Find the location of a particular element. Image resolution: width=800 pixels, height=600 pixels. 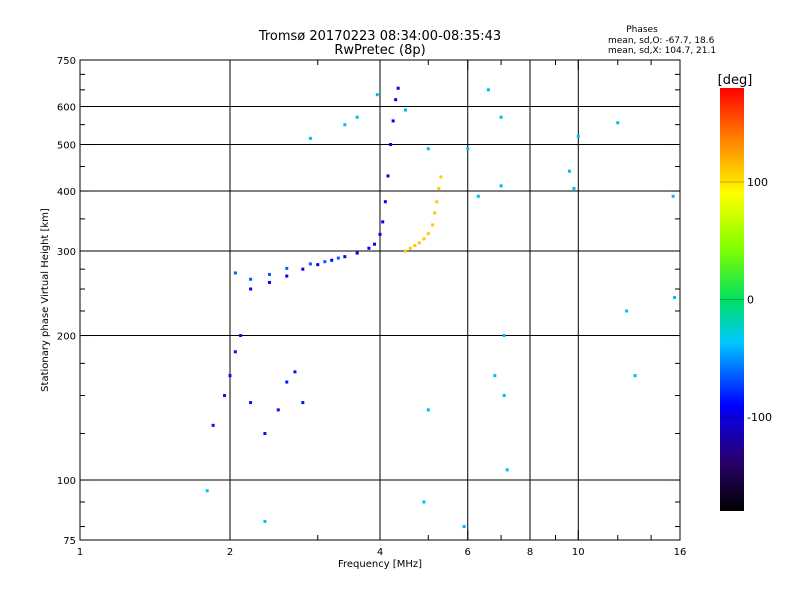

colorbar-ticks: 100 0 -100 is located at coordinates (746, 300).